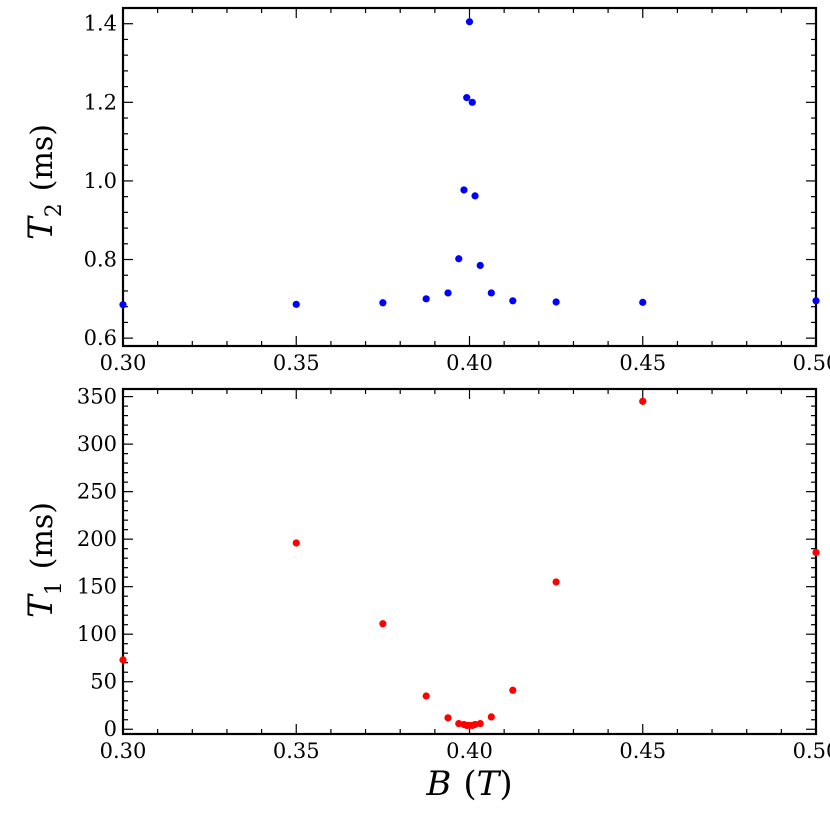 Image resolution: width=830 pixels, height=817 pixels. I want to click on y-tick-label: 50, so click(103, 682).